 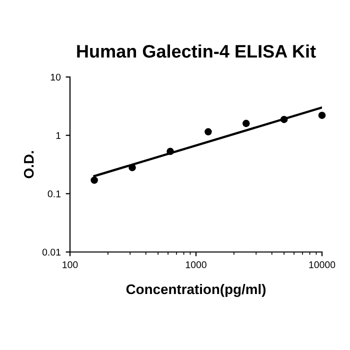 What do you see at coordinates (29, 164) in the screenshot?
I see `y-axis-title: O.D.` at bounding box center [29, 164].